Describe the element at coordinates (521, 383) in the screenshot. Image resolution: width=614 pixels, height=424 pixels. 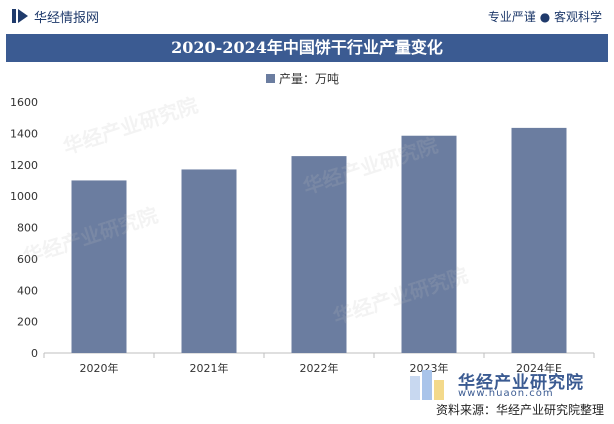
I see `footer-brand: 华经产业研究院` at that location.